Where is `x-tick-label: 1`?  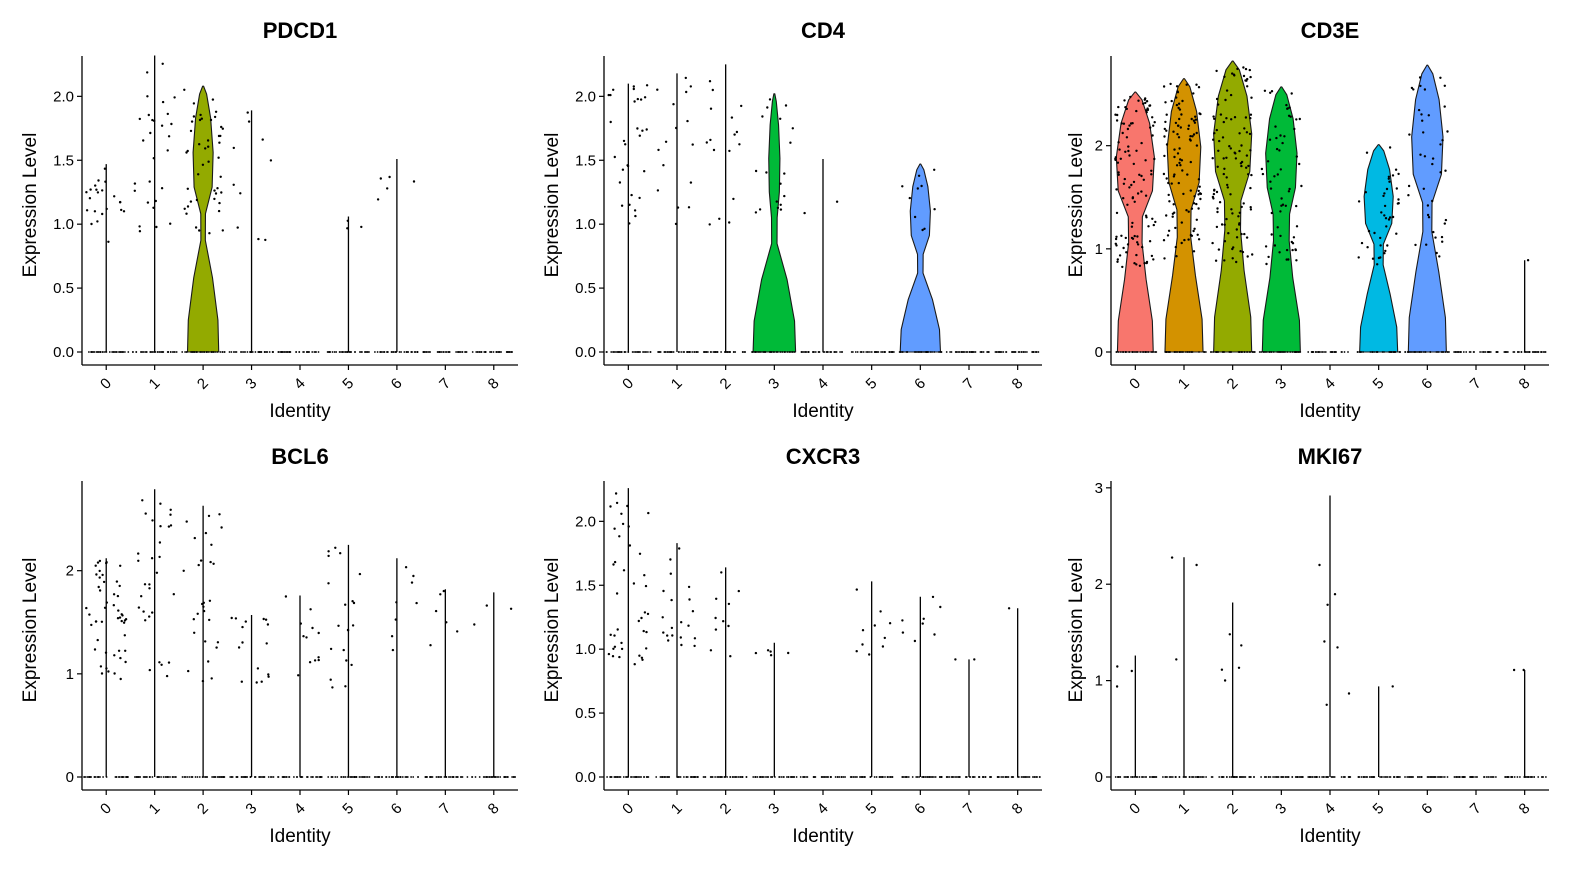 x-tick-label: 1 is located at coordinates (1184, 809).